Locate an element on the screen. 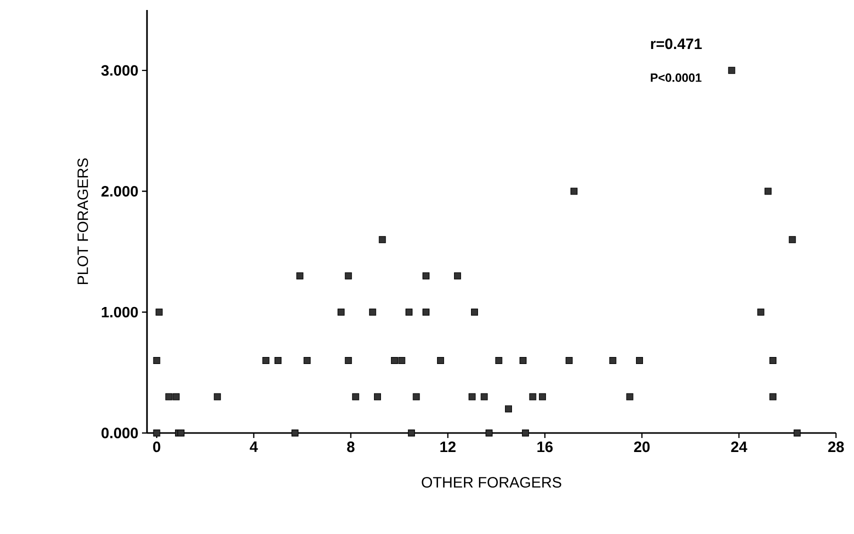 Image resolution: width=854 pixels, height=534 pixels. x-tick-label: 12 is located at coordinates (448, 447).